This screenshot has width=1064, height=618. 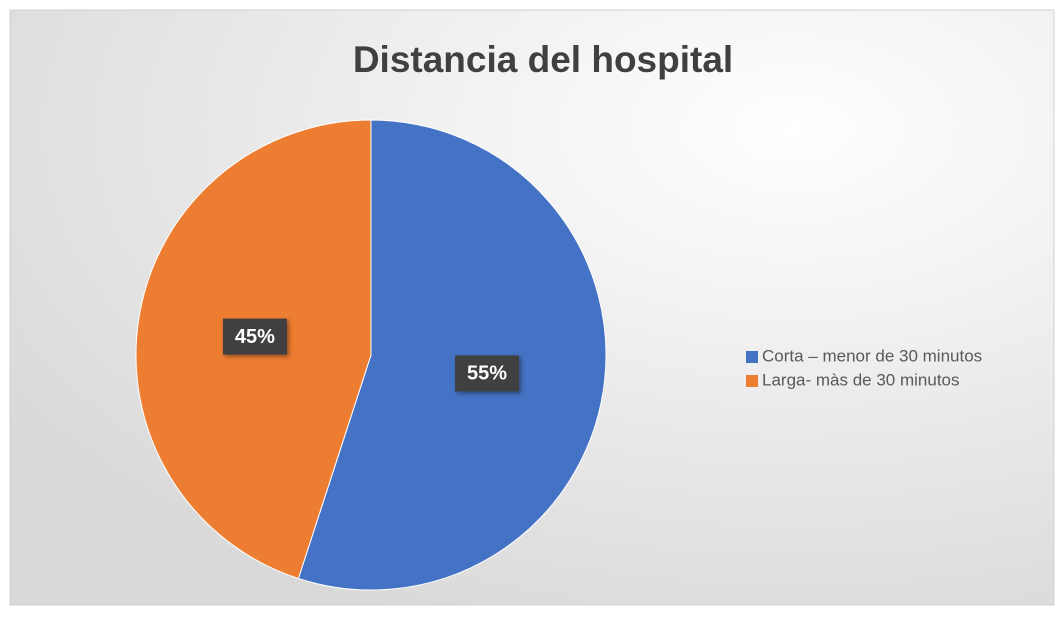 I want to click on data-label: 45%, so click(x=255, y=337).